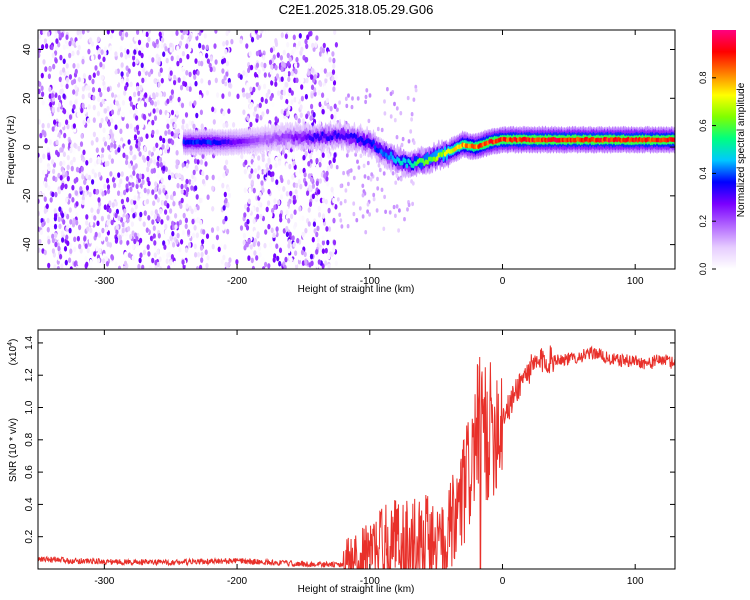 This screenshot has height=600, width=750. What do you see at coordinates (27, 244) in the screenshot?
I see `y-tick-label: -40` at bounding box center [27, 244].